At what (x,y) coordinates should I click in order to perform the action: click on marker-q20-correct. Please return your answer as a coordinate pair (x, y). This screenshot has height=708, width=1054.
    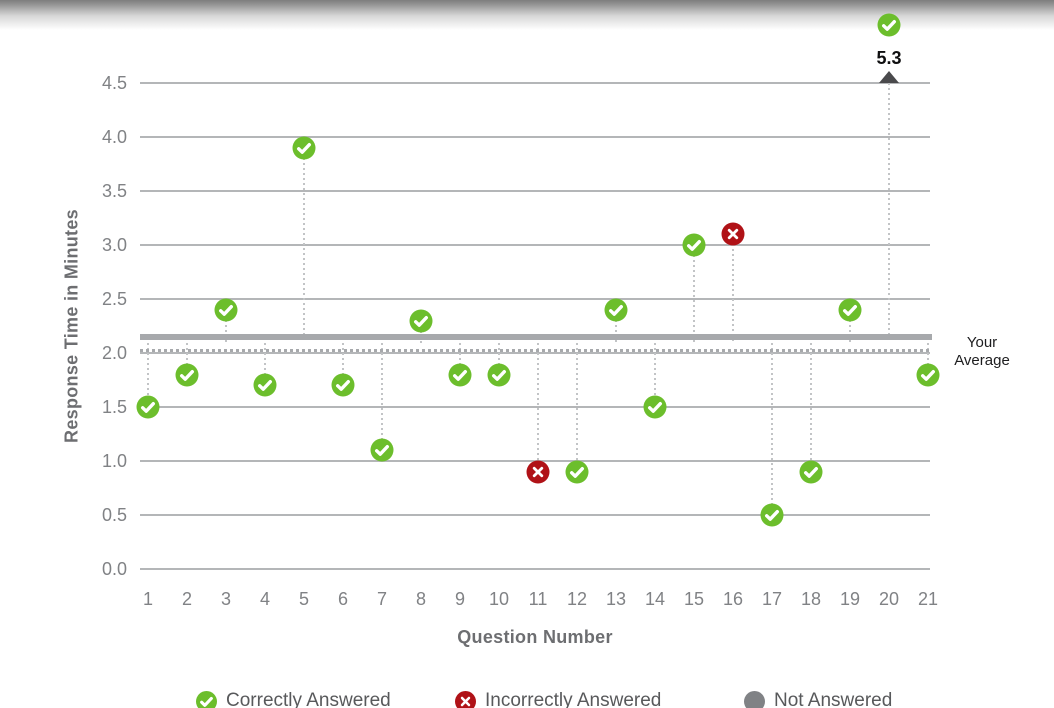
    Looking at the image, I should click on (889, 25).